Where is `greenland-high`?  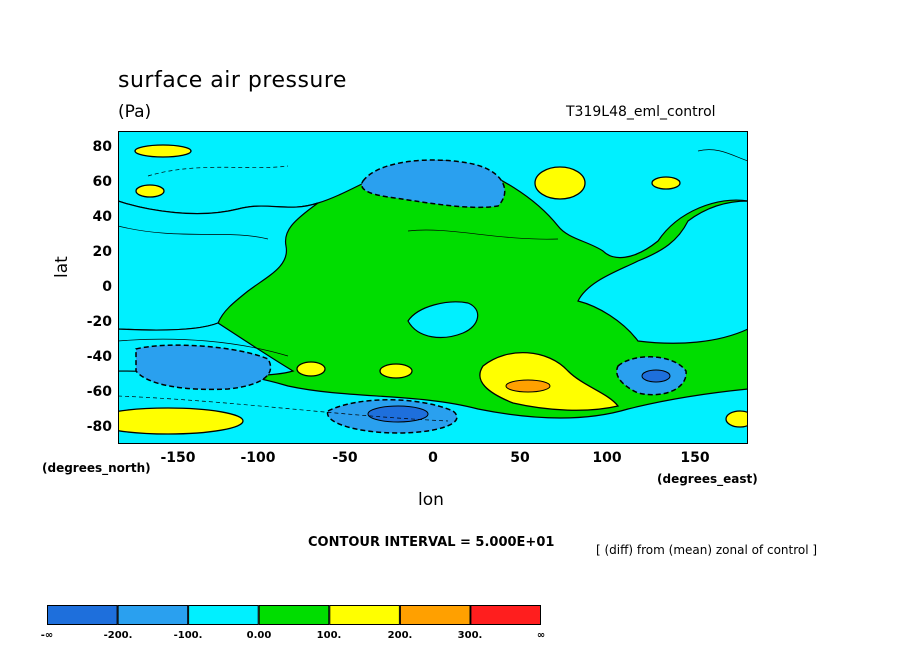
greenland-high is located at coordinates (560, 183).